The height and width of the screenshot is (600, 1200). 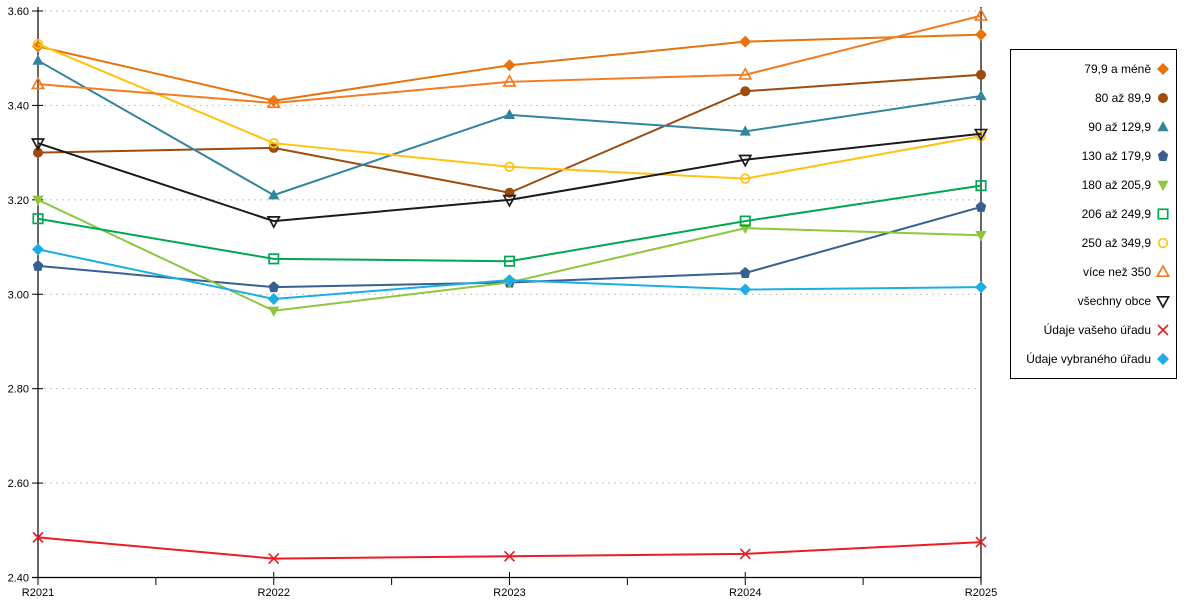 I want to click on y-axis-label: 3.00, so click(x=18, y=295).